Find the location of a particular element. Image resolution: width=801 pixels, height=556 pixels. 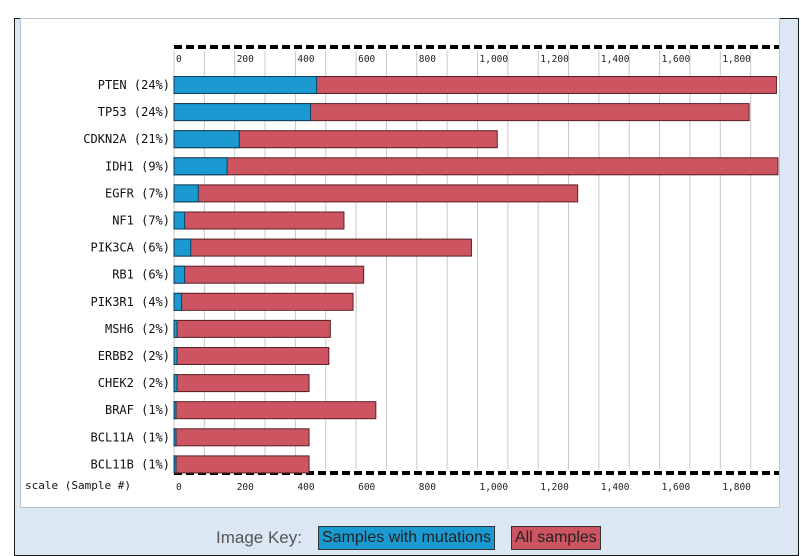

top-tick-label: 1,600 is located at coordinates (676, 59).